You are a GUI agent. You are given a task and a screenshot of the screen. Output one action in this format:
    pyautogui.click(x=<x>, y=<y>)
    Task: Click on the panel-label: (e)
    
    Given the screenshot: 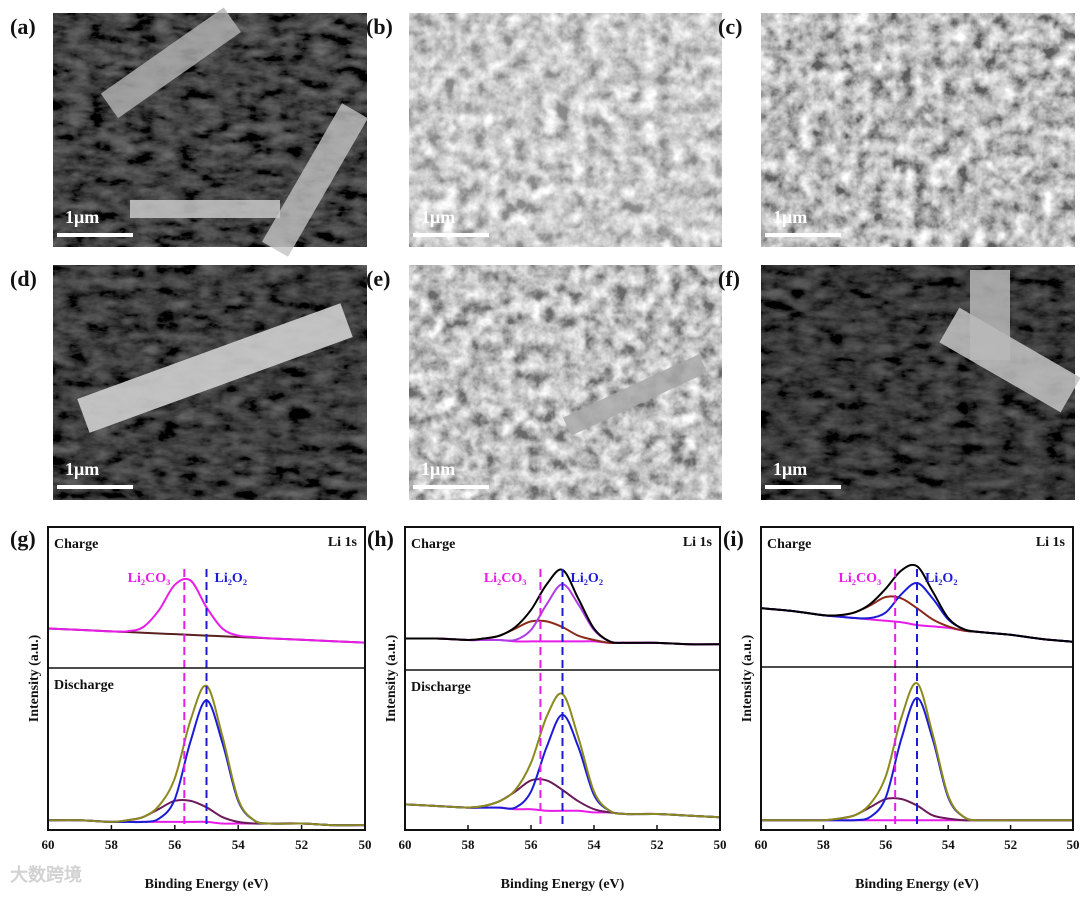 What is the action you would take?
    pyautogui.click(x=378, y=278)
    